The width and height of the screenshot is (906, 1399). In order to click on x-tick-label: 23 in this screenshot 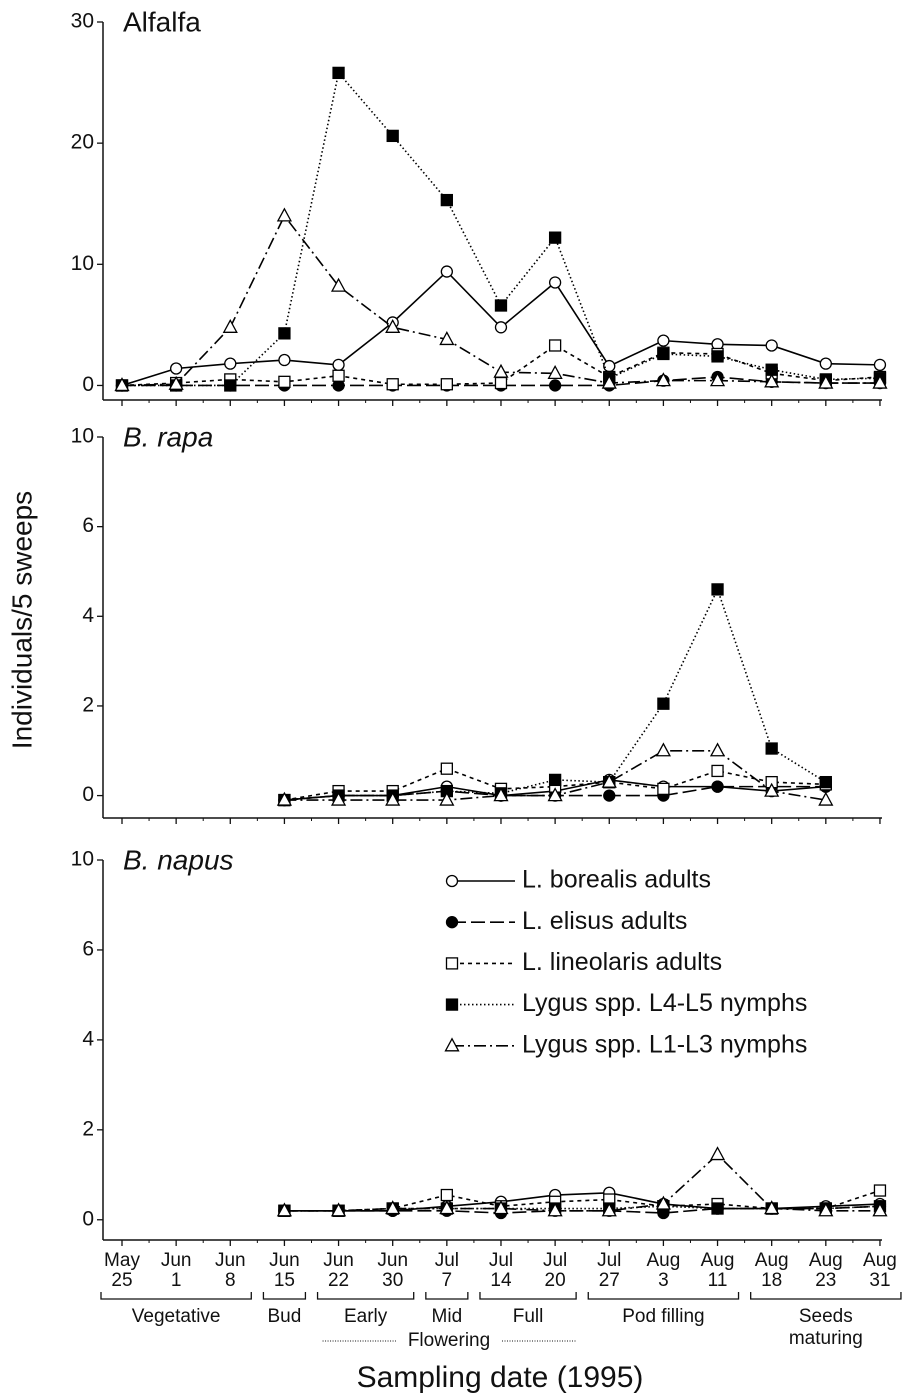, I will do `click(825, 1280)`.